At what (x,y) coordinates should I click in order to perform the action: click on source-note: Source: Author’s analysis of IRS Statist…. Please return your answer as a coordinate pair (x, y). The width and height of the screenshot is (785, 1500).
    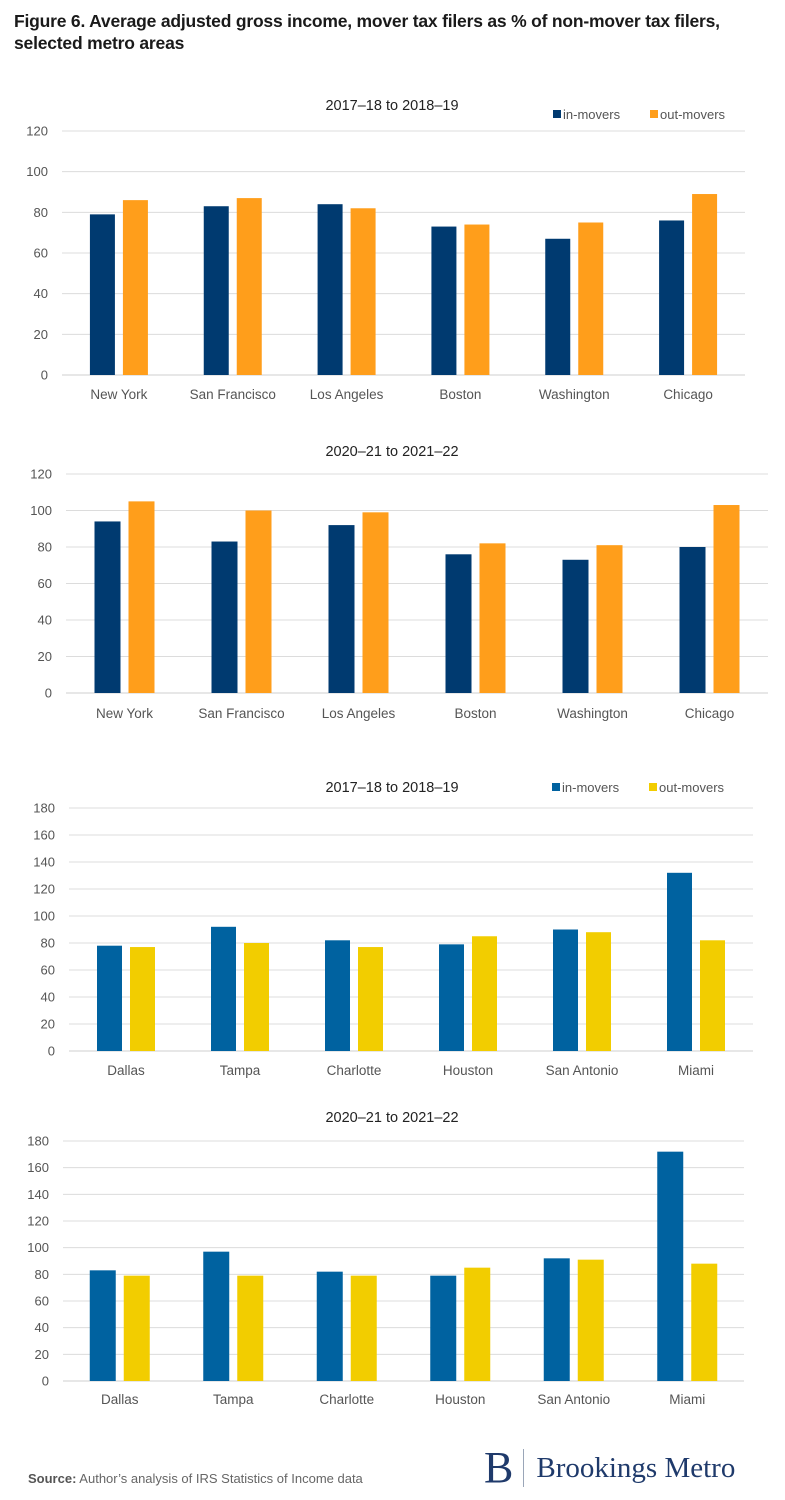
    Looking at the image, I should click on (195, 1478).